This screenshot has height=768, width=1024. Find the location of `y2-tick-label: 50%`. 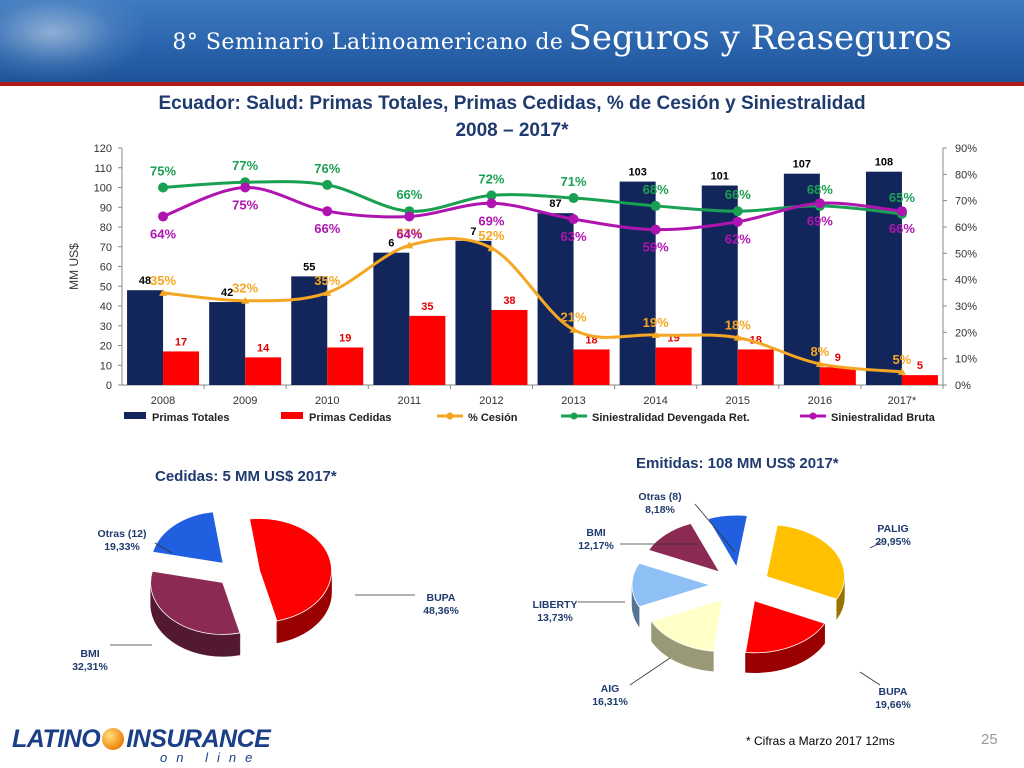

y2-tick-label: 50% is located at coordinates (966, 254).